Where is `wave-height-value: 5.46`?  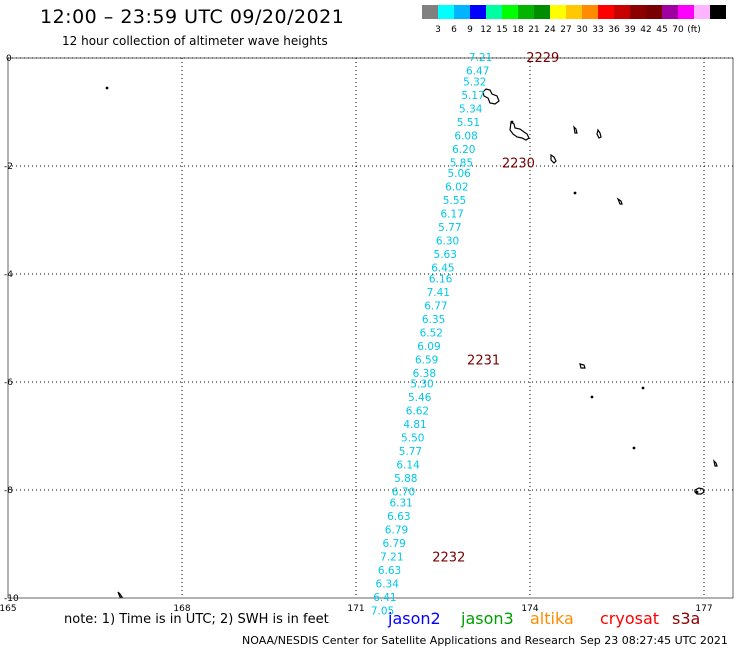 wave-height-value: 5.46 is located at coordinates (420, 398).